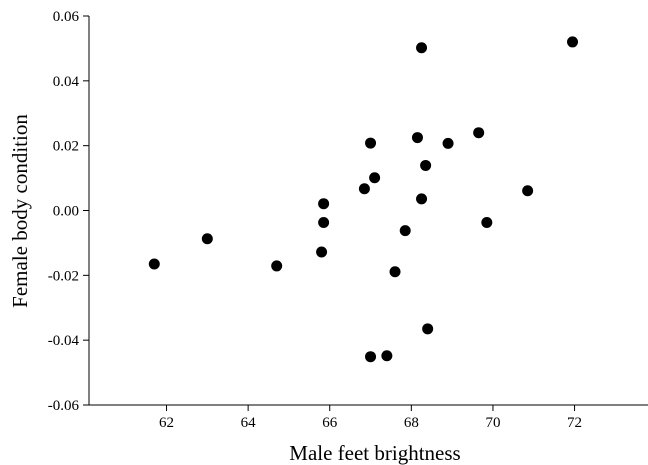 This screenshot has height=465, width=648. What do you see at coordinates (411, 423) in the screenshot?
I see `x-tick-label: 68` at bounding box center [411, 423].